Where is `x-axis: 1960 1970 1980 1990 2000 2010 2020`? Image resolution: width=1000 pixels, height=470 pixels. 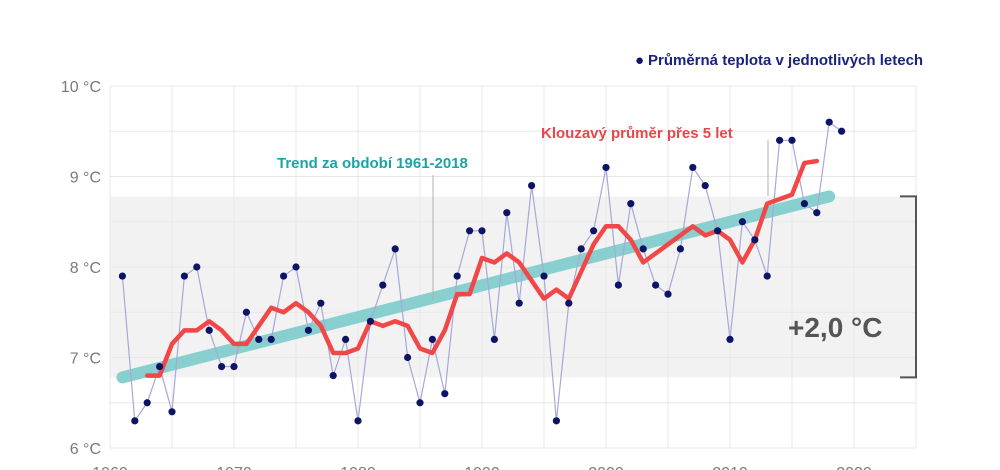 x-axis: 1960 1970 1980 1990 2000 2010 2020 is located at coordinates (482, 467).